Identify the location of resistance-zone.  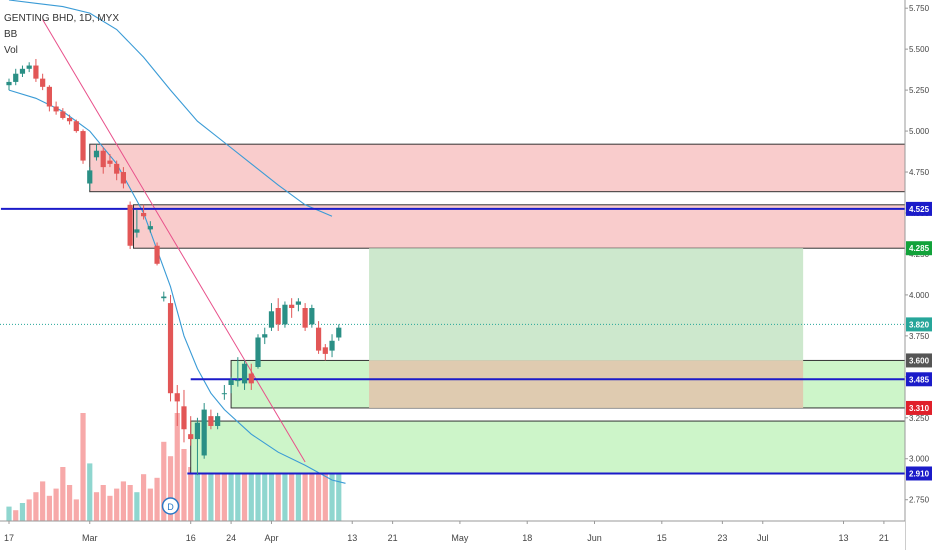
(519, 226).